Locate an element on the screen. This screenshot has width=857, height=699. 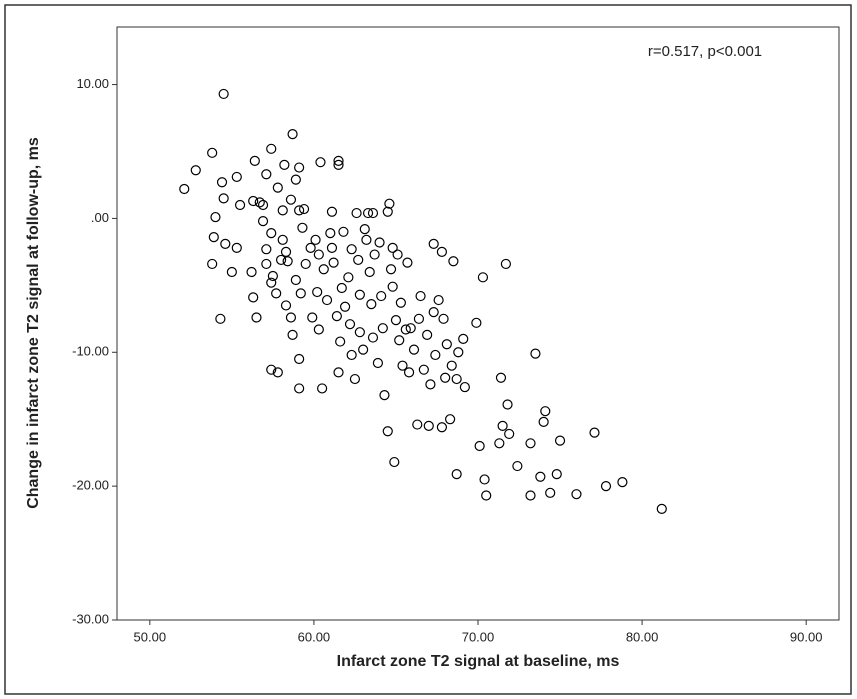
y-tick-label: -30.00 is located at coordinates (90, 618).